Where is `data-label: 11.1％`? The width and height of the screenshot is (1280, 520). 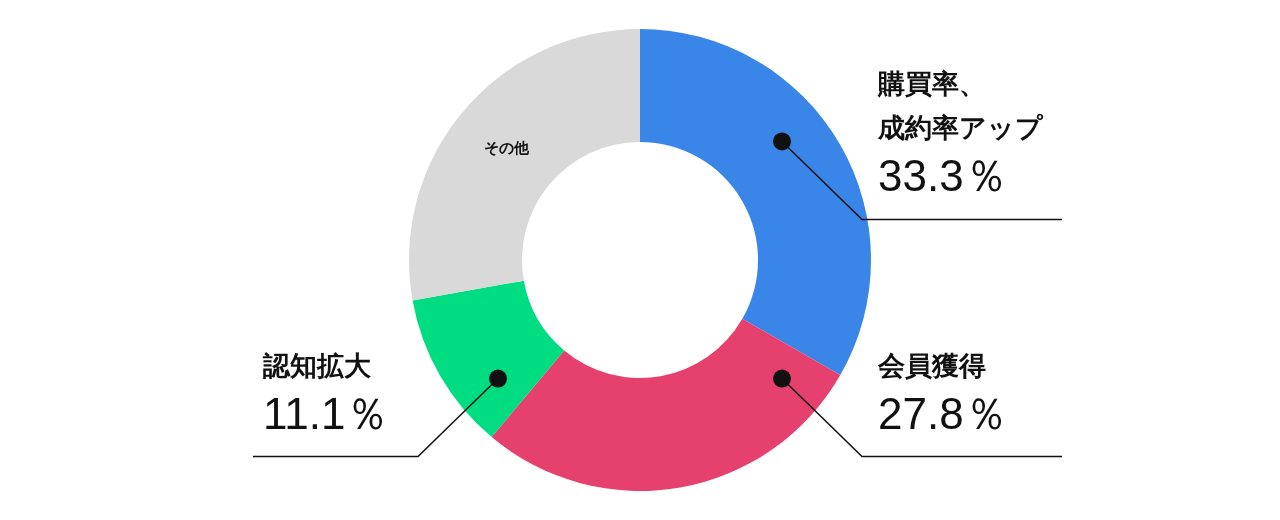 data-label: 11.1％ is located at coordinates (326, 413).